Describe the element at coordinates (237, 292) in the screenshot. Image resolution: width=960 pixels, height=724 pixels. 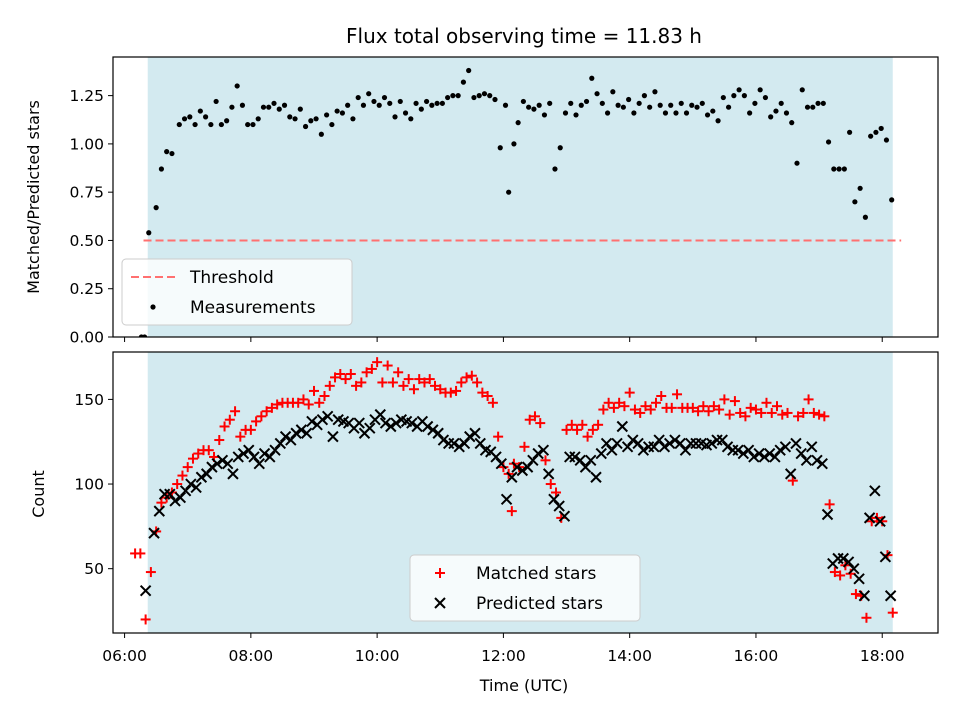
I see `top-legend-box` at that location.